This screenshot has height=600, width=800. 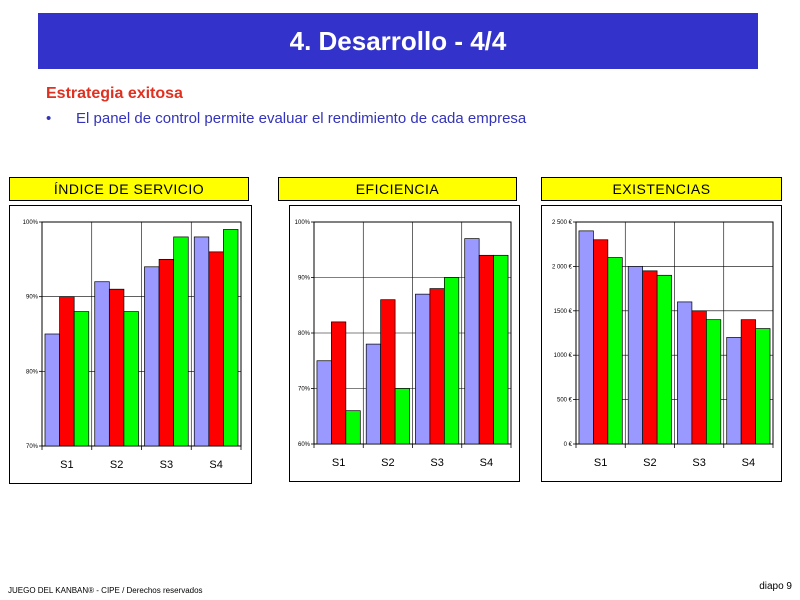 I want to click on footer-slide-number: diapo 9, so click(x=775, y=586).